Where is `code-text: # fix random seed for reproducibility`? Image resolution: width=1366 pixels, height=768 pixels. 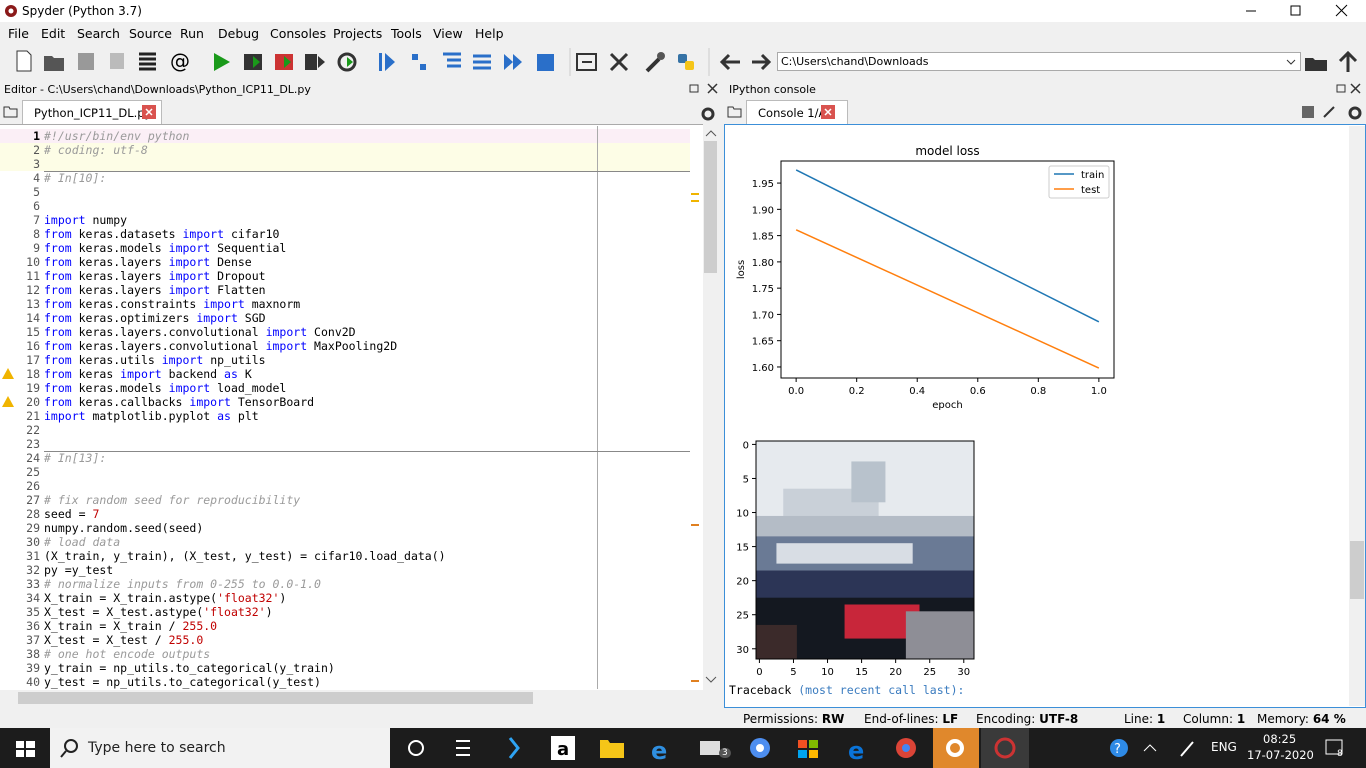
code-text: # fix random seed for reproducibility is located at coordinates (172, 500).